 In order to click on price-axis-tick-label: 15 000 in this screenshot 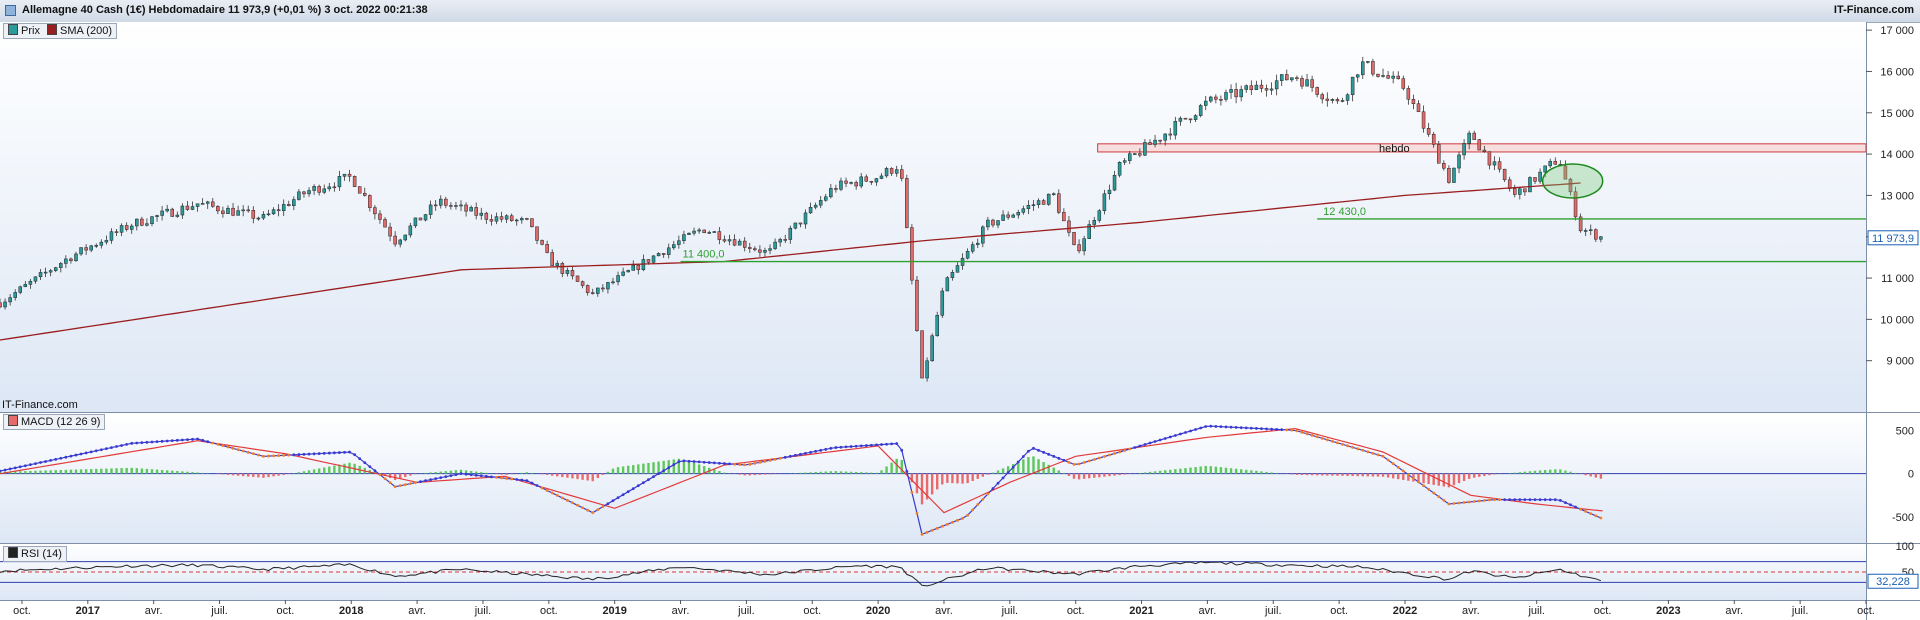, I will do `click(1897, 114)`.